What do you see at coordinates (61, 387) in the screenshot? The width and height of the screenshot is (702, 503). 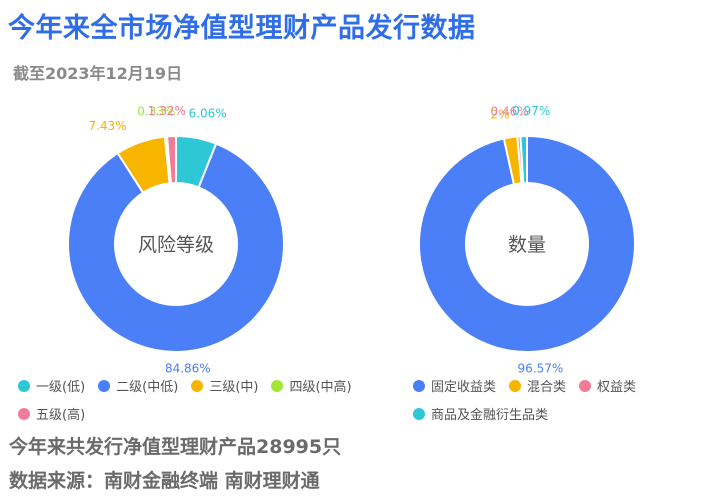 I see `legend-label-0-0: 一级(低)` at bounding box center [61, 387].